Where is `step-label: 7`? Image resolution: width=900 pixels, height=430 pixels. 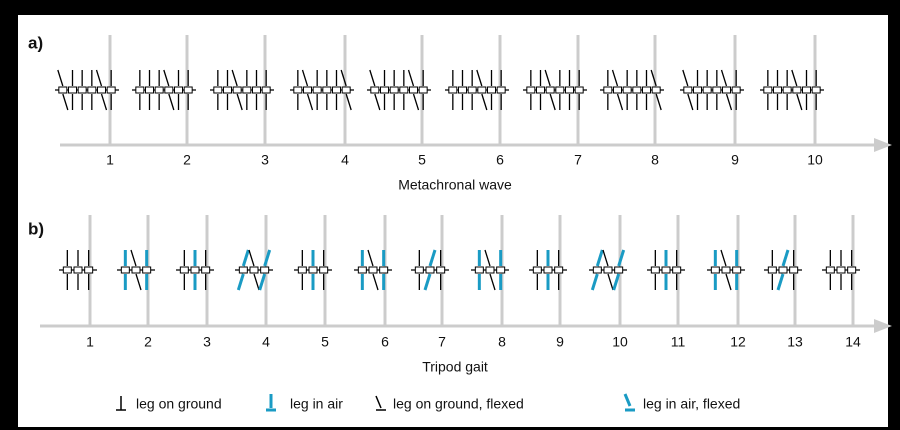 step-label: 7 is located at coordinates (578, 160).